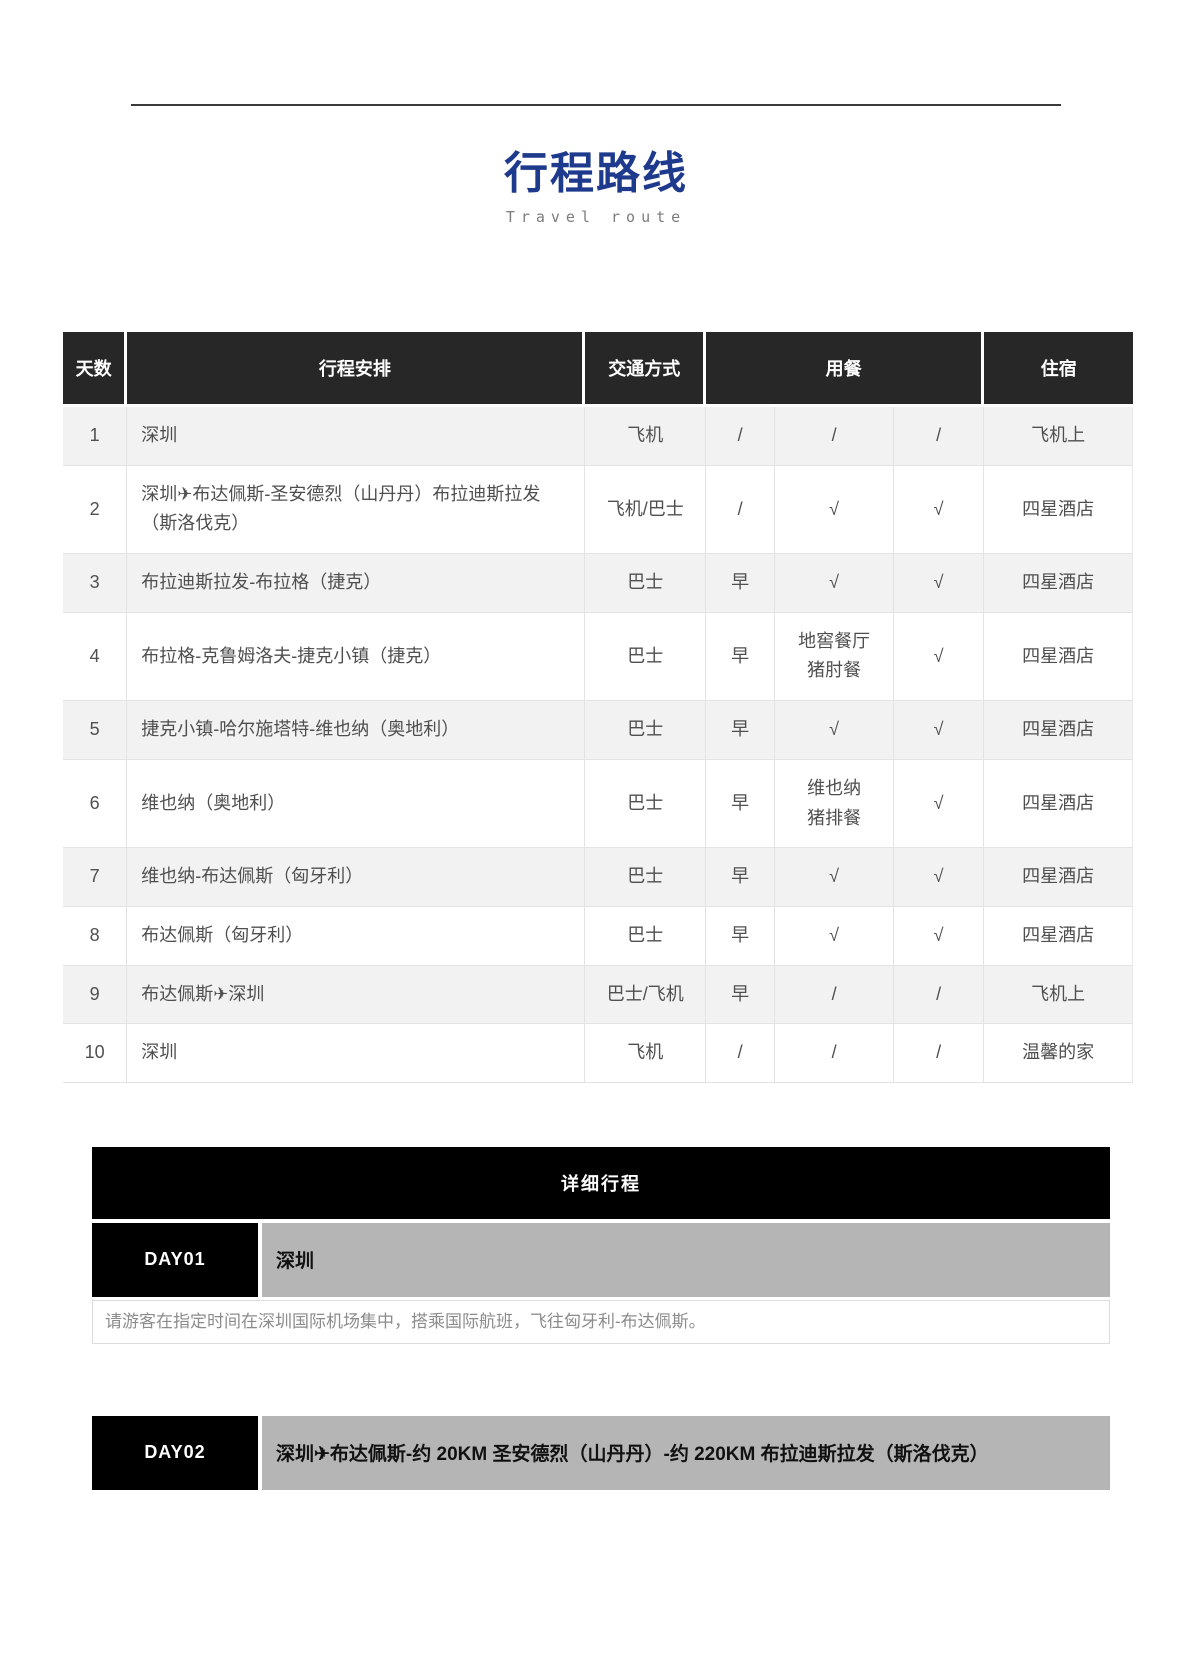  What do you see at coordinates (95, 936) in the screenshot?
I see `day-cell: 8` at bounding box center [95, 936].